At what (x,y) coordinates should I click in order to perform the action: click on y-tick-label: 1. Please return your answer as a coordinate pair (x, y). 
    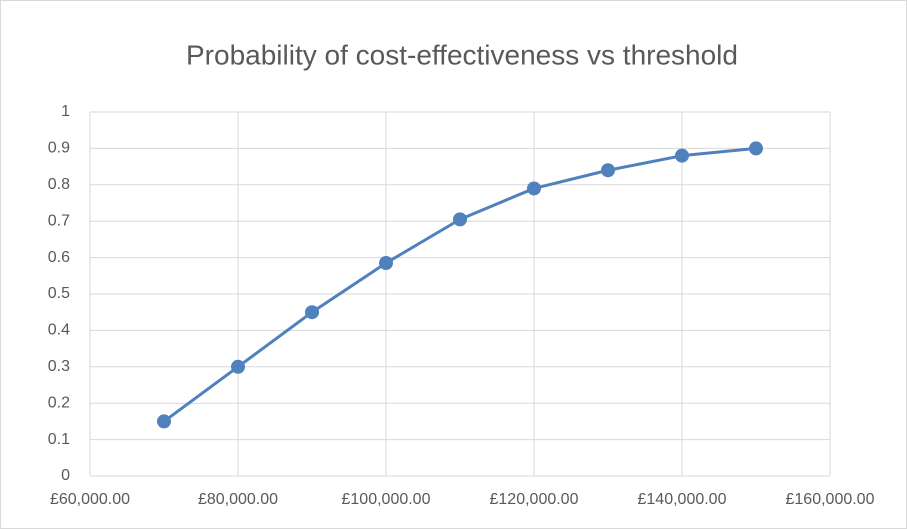
    Looking at the image, I should click on (65, 111).